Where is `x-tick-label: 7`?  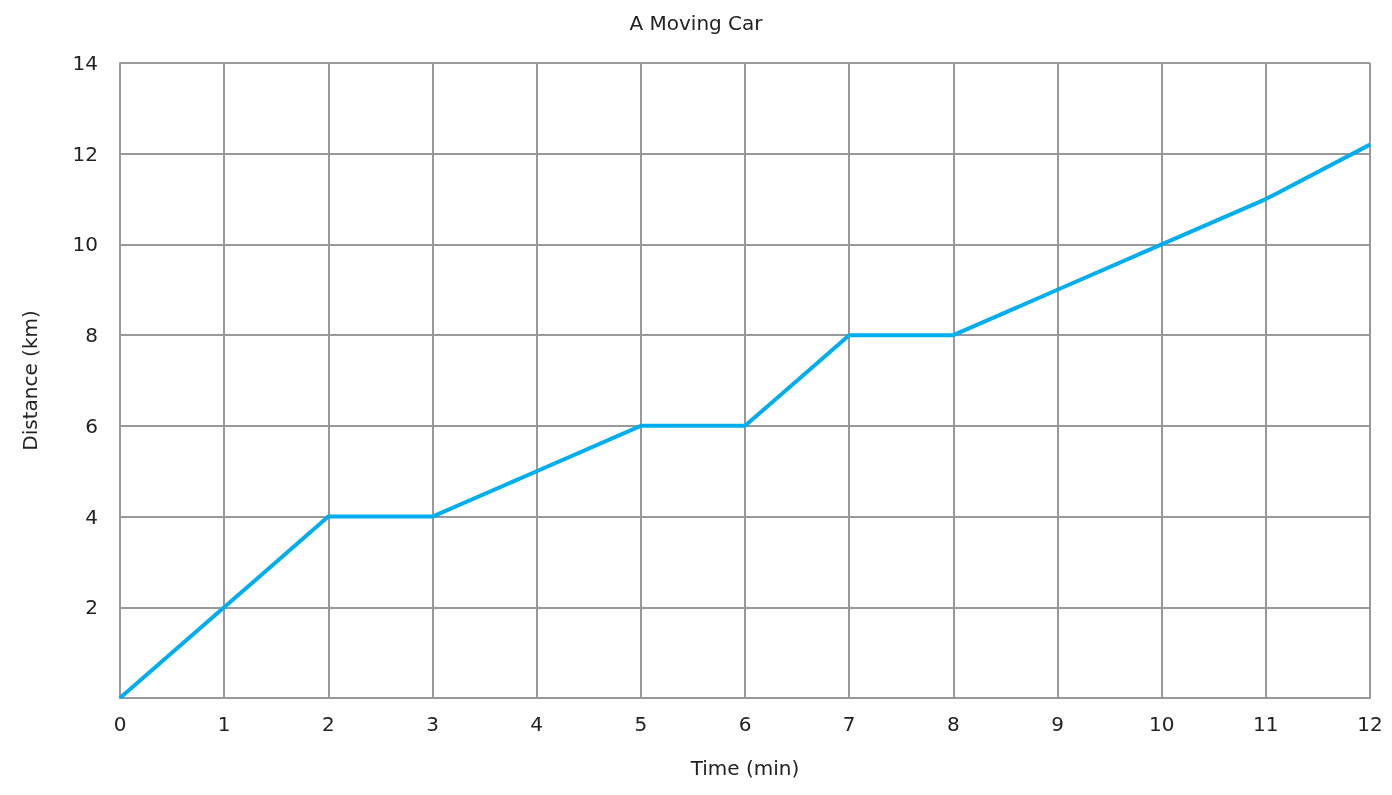
x-tick-label: 7 is located at coordinates (849, 724).